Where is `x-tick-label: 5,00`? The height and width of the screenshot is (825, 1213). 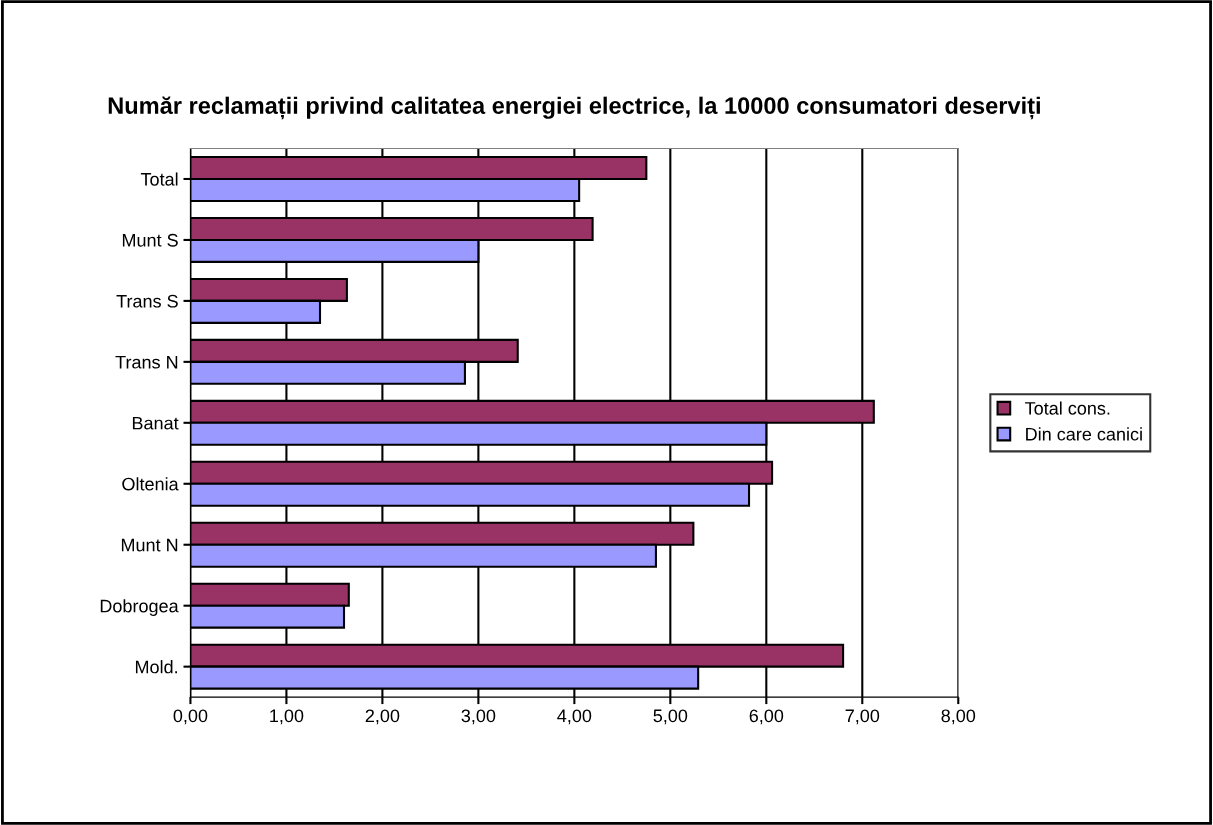
x-tick-label: 5,00 is located at coordinates (670, 717).